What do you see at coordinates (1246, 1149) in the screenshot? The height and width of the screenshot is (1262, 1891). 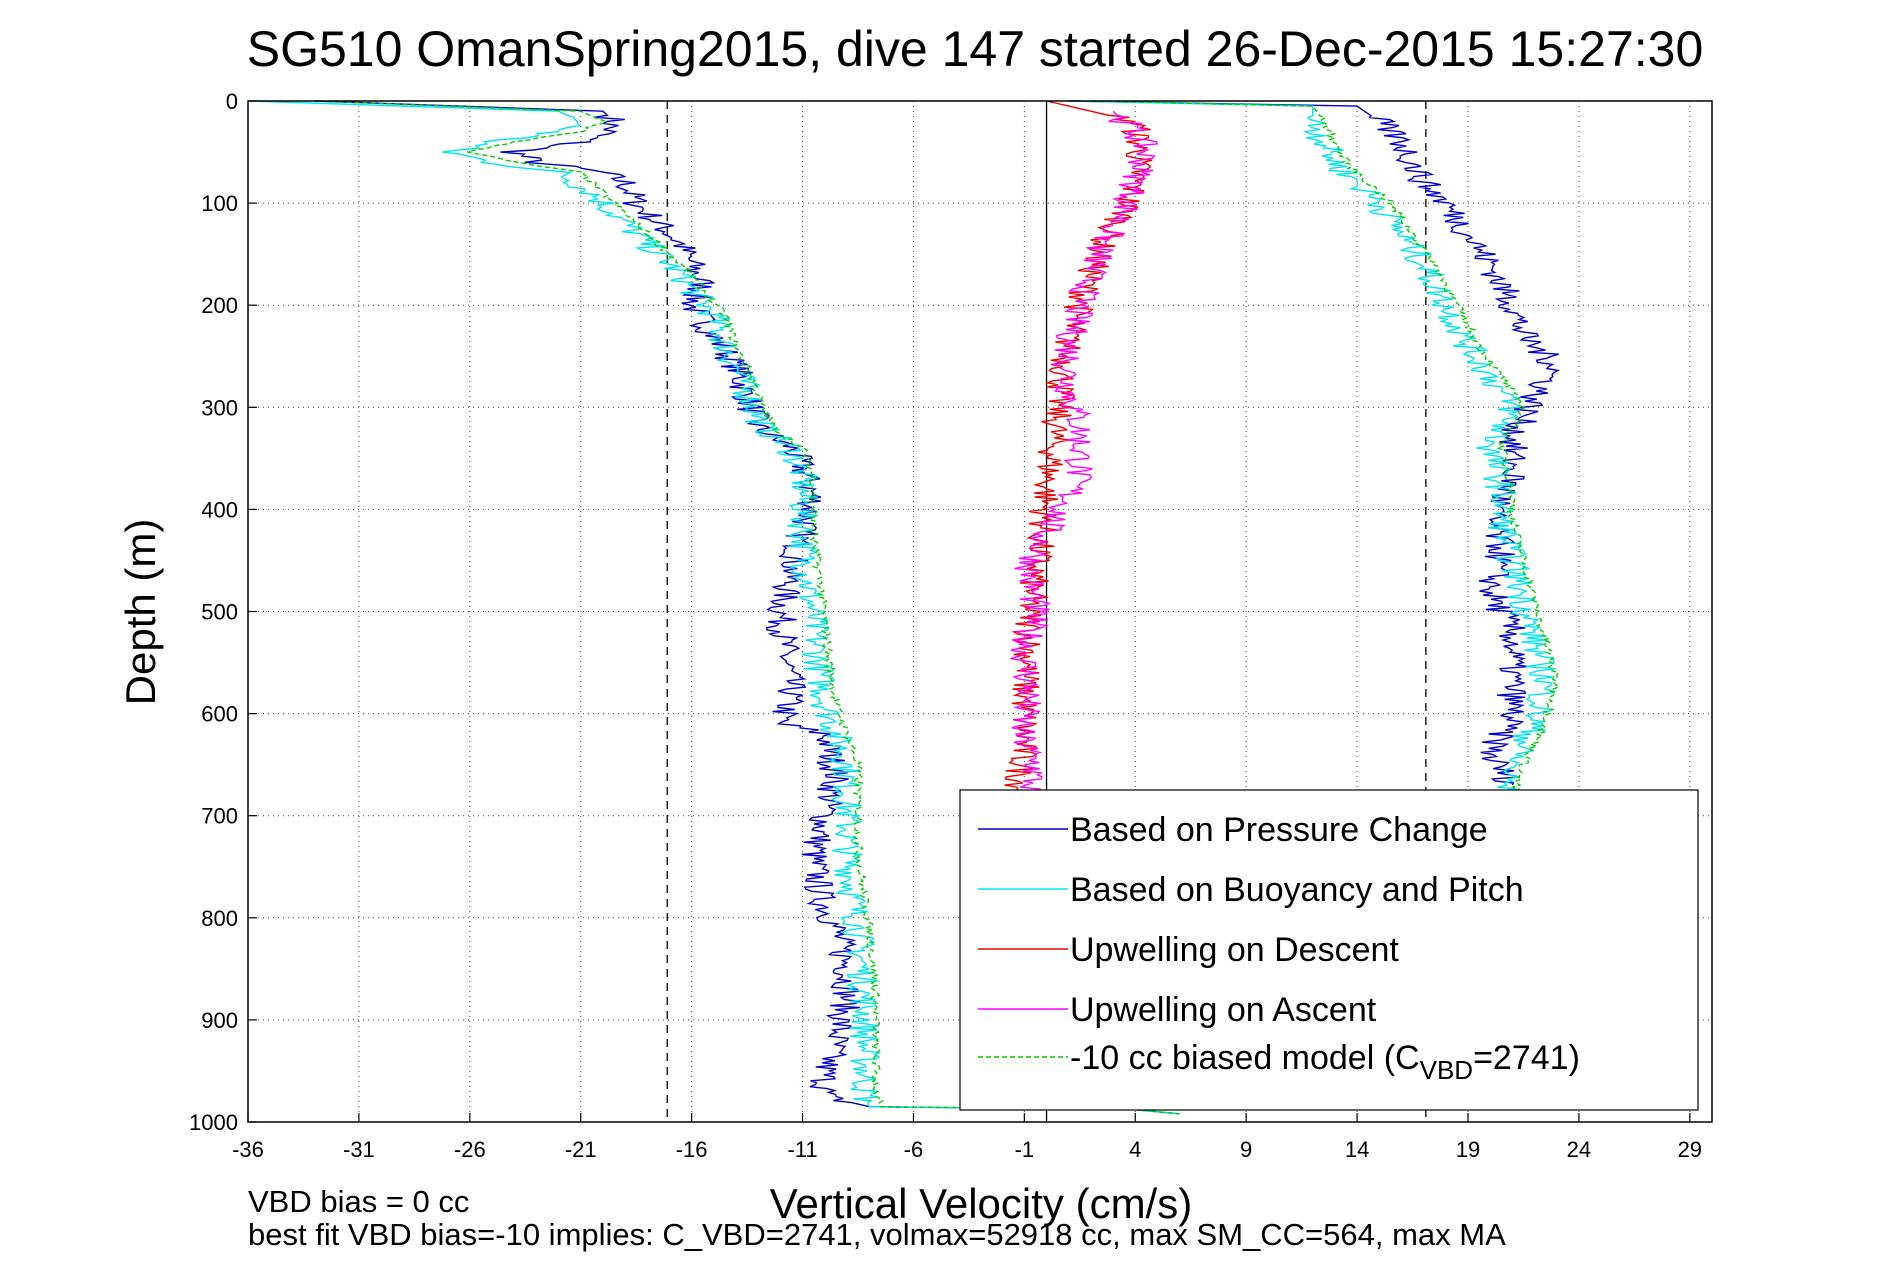 I see `x-tick-label: 9` at bounding box center [1246, 1149].